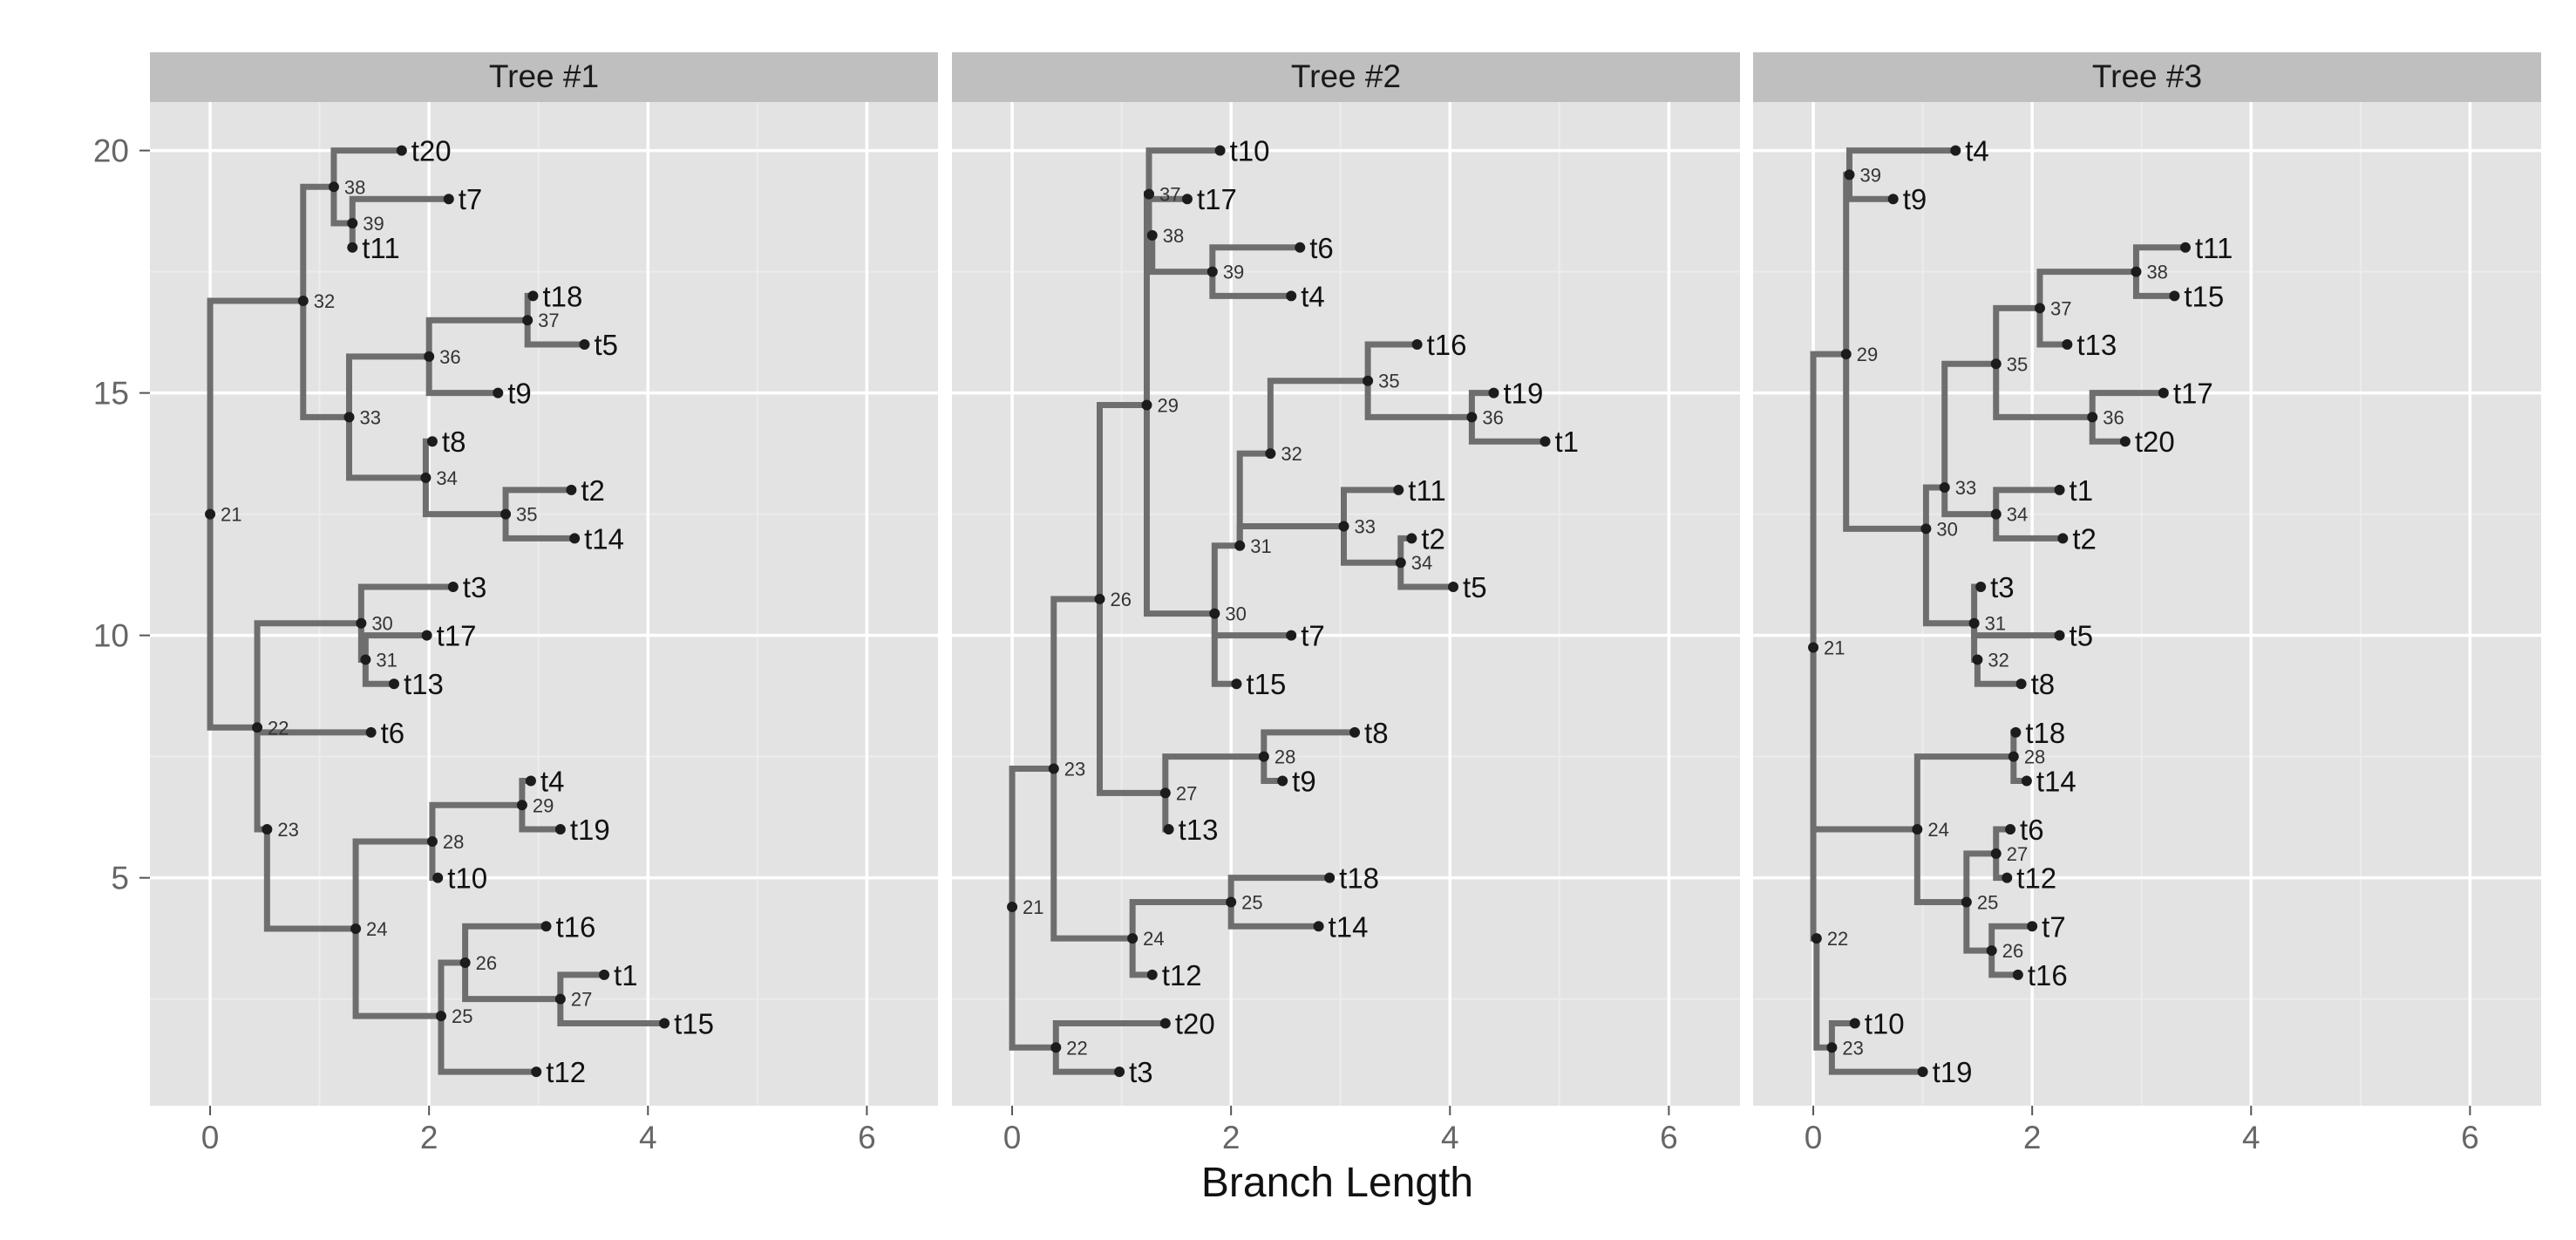 This screenshot has width=2576, height=1240. Describe the element at coordinates (1251, 902) in the screenshot. I see `internal-node-label: 25` at that location.